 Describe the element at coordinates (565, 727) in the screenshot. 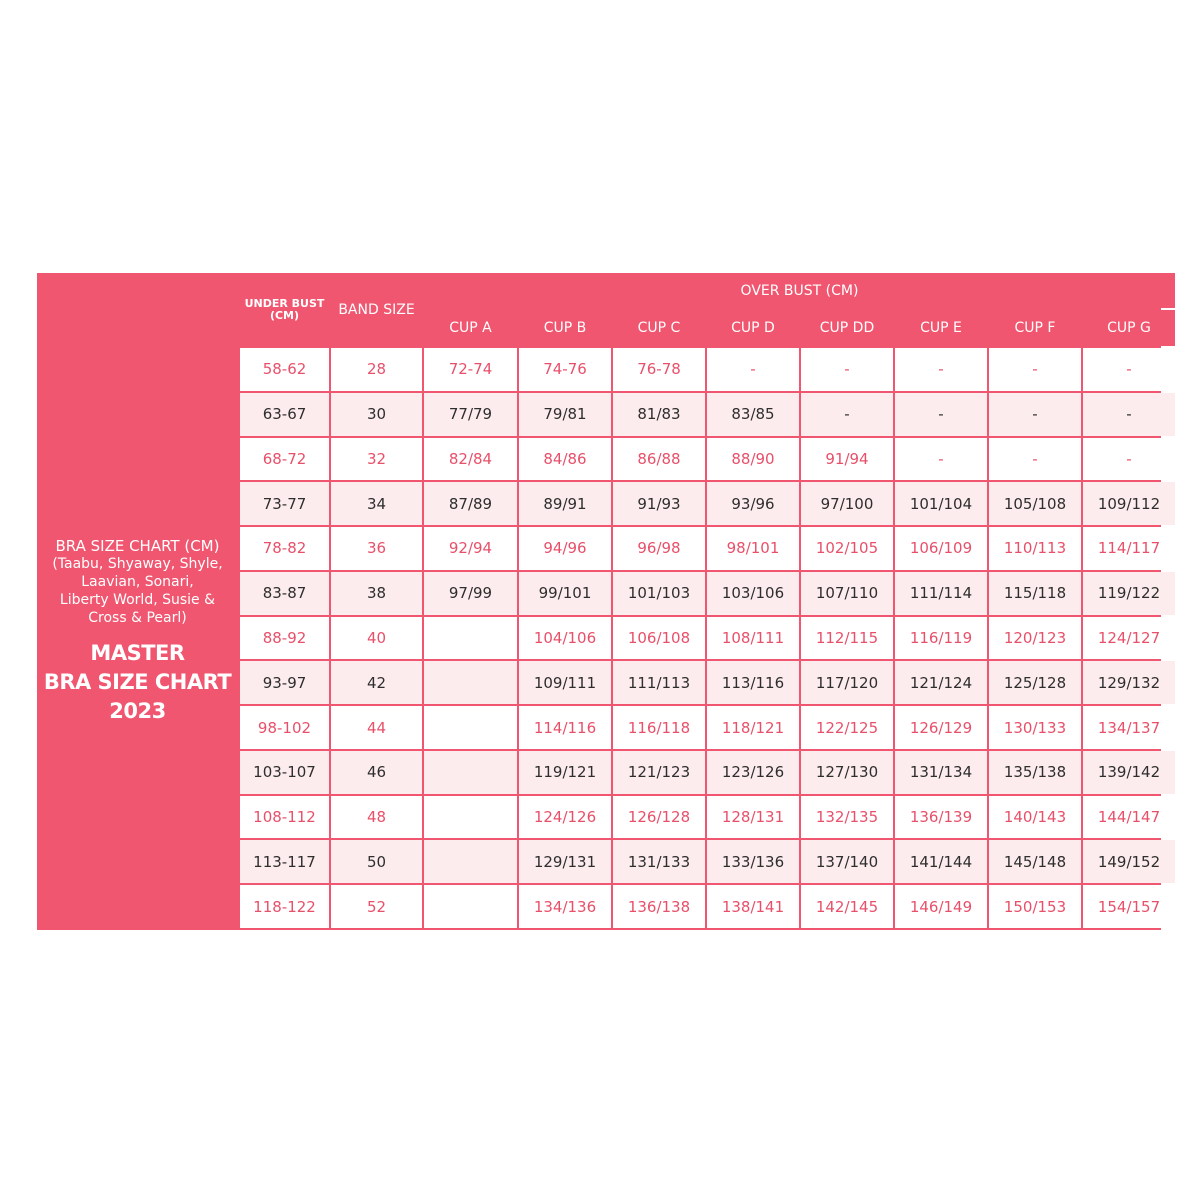

I see `over-bust-cell: 114/116` at that location.